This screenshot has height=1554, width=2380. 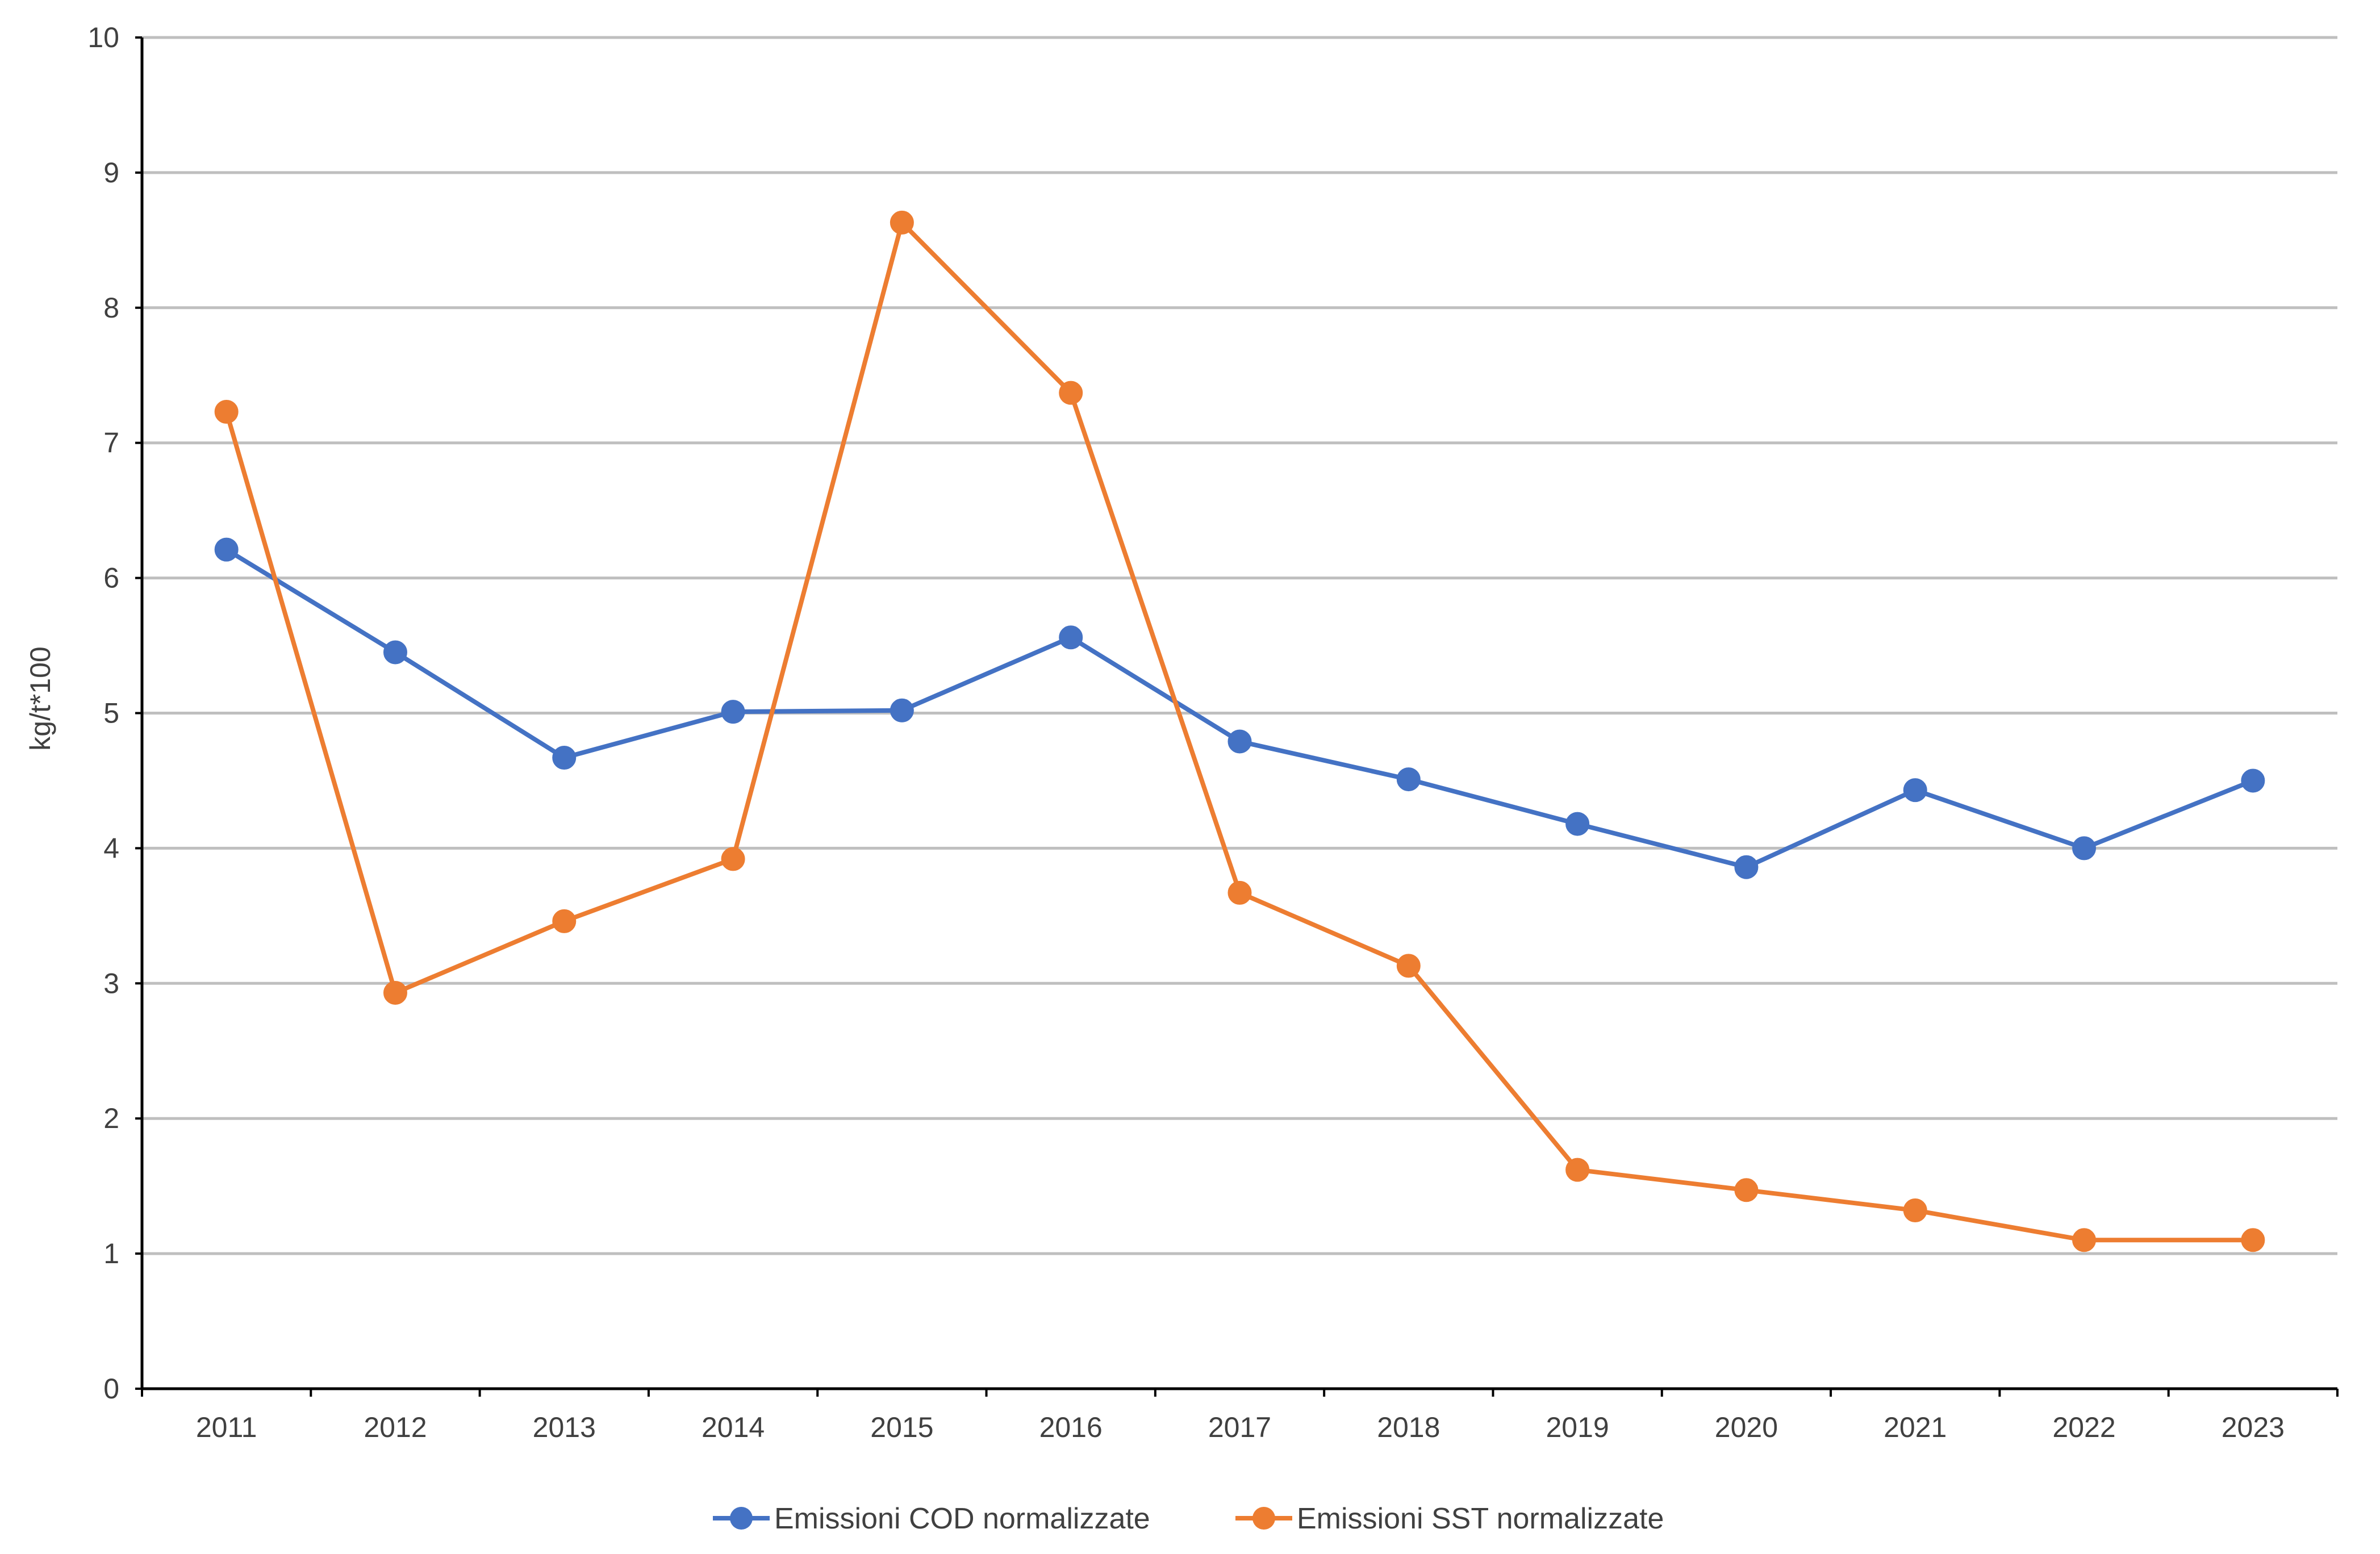 What do you see at coordinates (2253, 1427) in the screenshot?
I see `x-tick-label: 2023` at bounding box center [2253, 1427].